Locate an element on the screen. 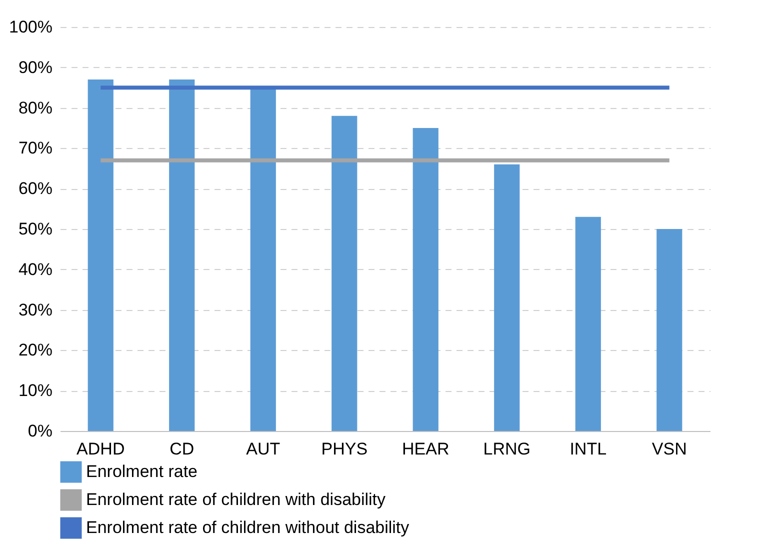 This screenshot has width=774, height=557. legend-label: Enrolment rate of children without disability is located at coordinates (248, 527).